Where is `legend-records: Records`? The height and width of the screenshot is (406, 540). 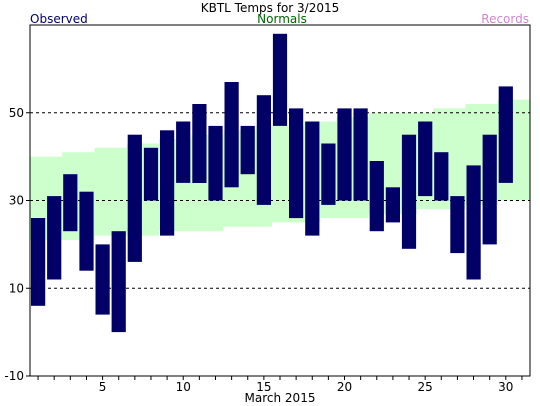
legend-records: Records is located at coordinates (505, 19).